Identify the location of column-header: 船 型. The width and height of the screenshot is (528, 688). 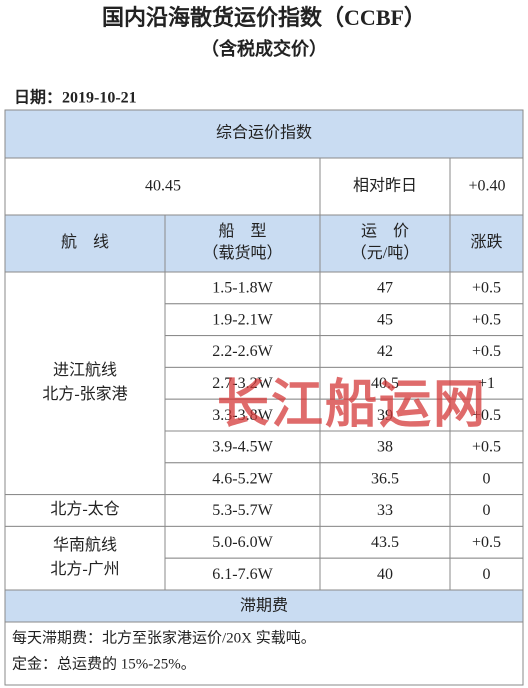
(242, 231).